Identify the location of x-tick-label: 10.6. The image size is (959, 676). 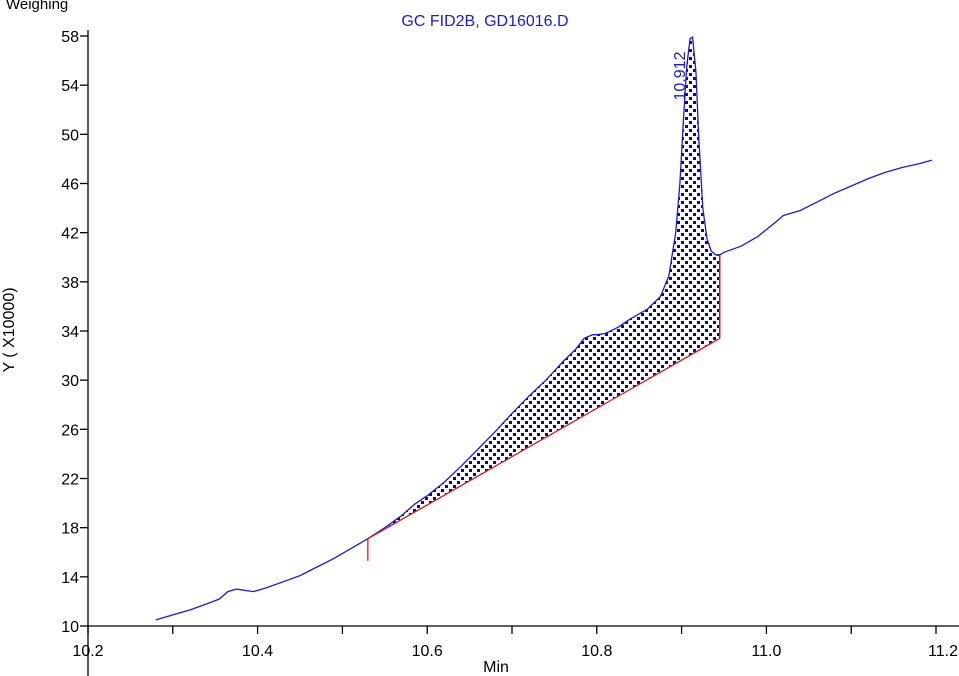
(427, 651).